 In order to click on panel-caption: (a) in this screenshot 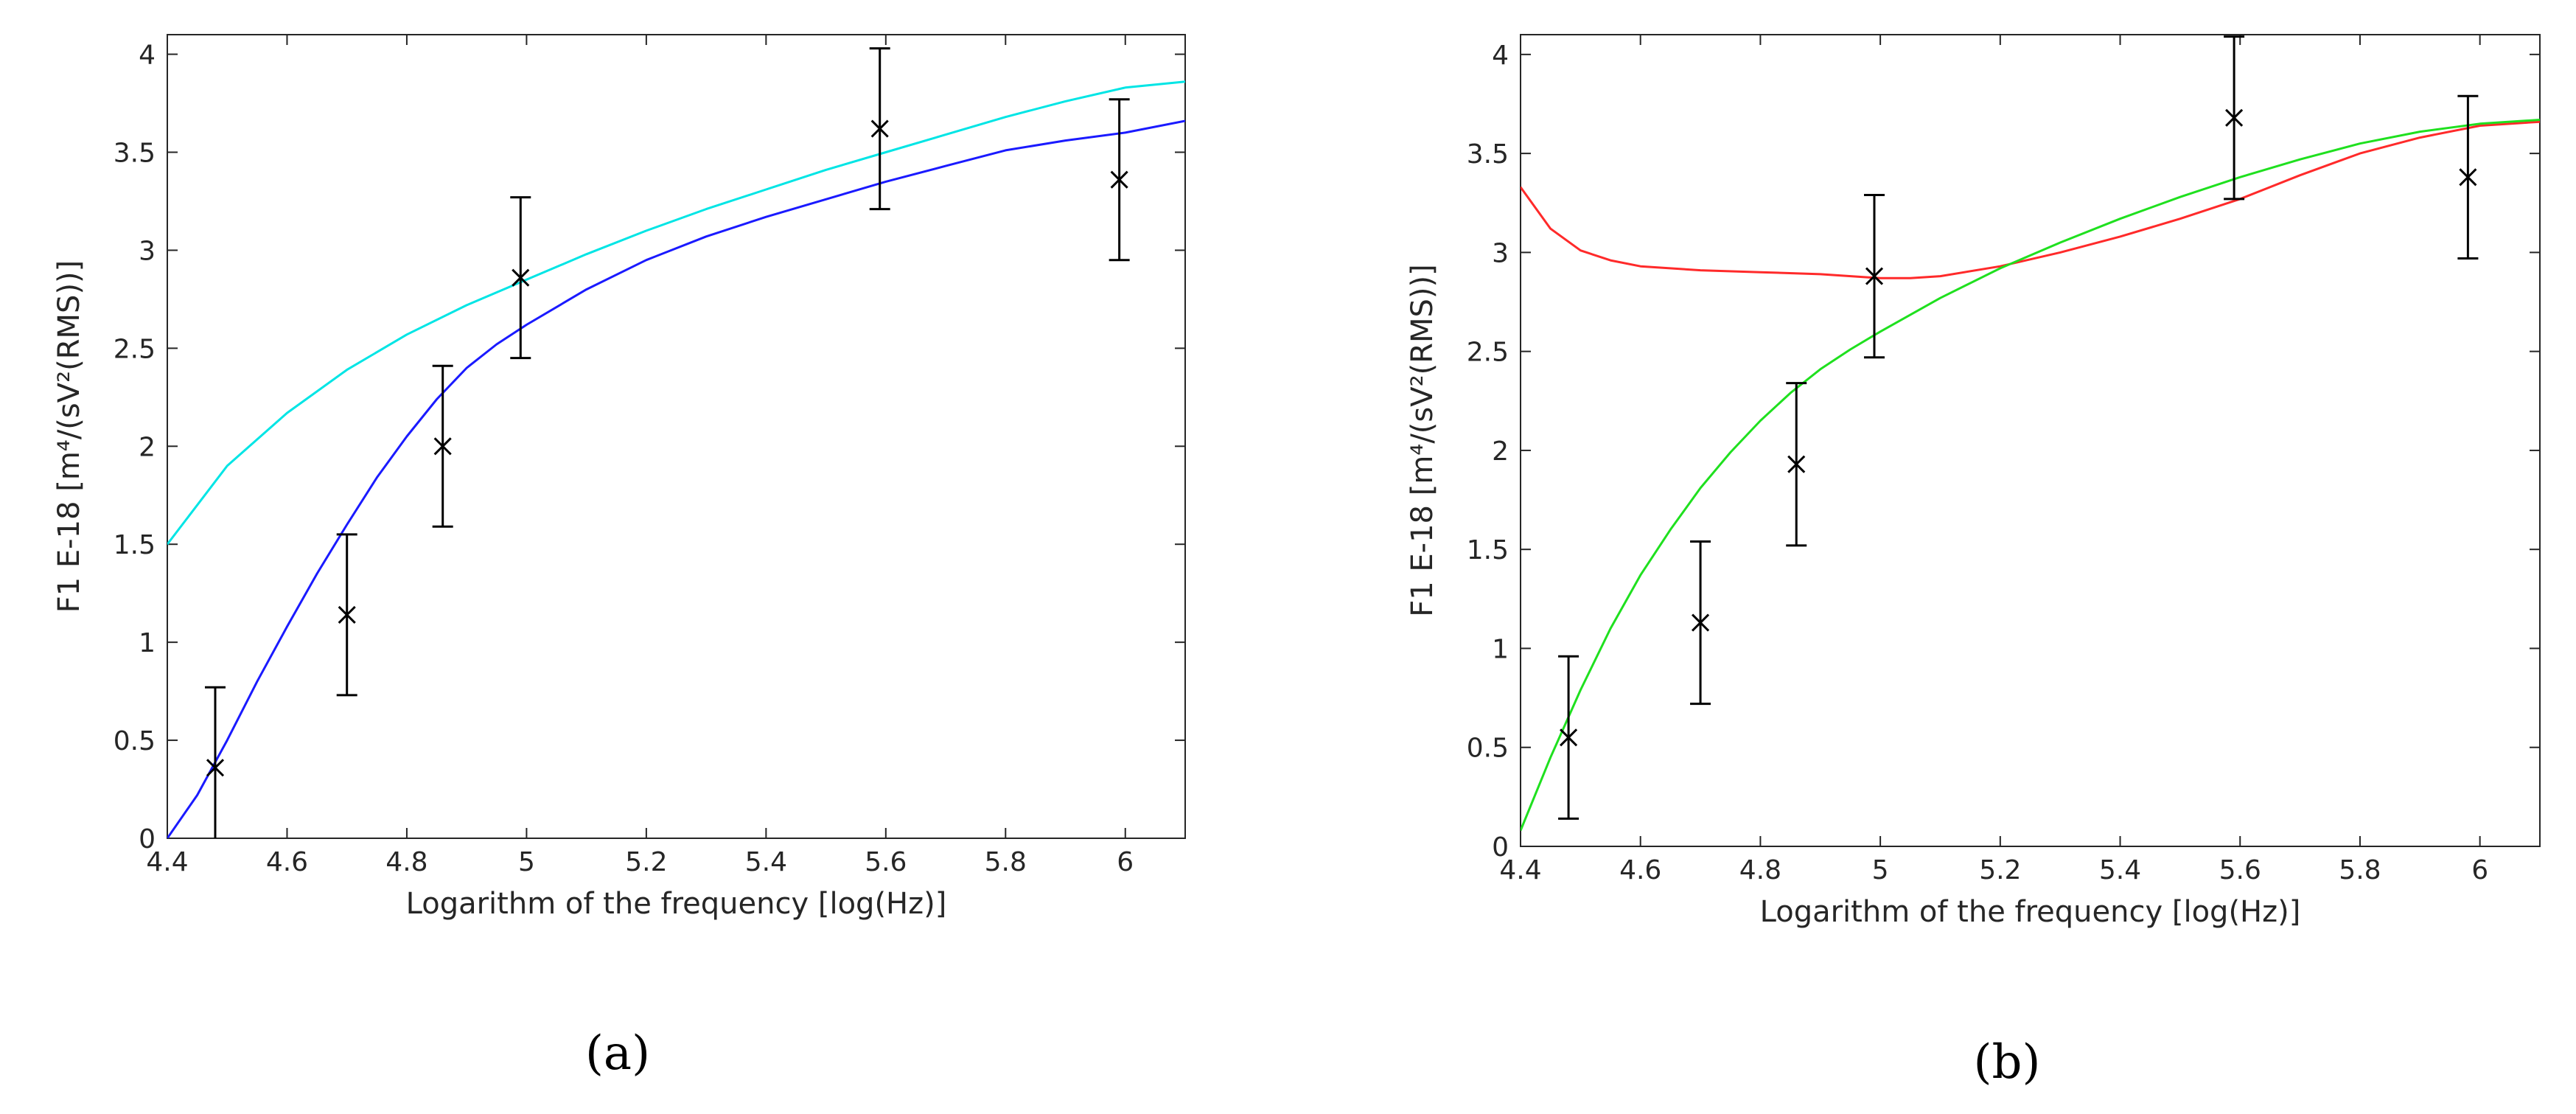, I will do `click(617, 1053)`.